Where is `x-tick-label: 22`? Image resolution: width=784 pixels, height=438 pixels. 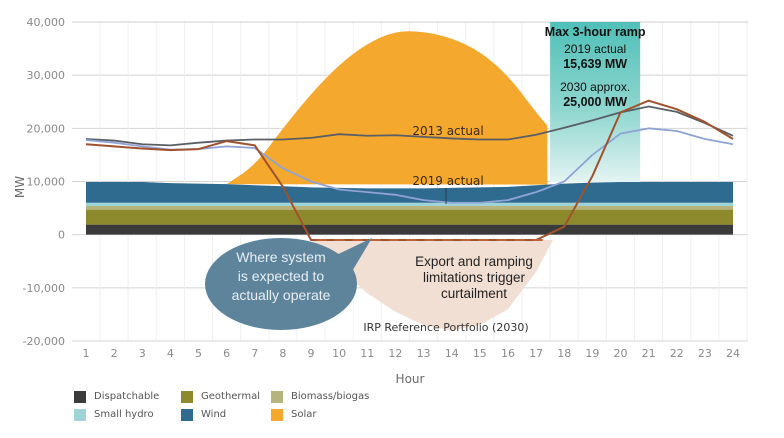 x-tick-label: 22 is located at coordinates (677, 353).